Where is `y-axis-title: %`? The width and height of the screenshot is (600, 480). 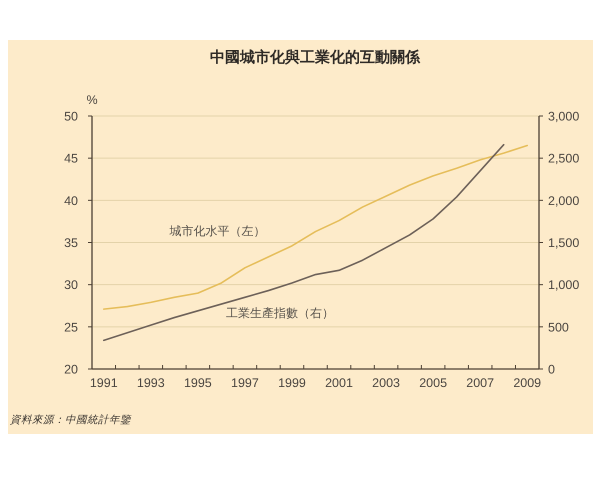 y-axis-title: % is located at coordinates (92, 100).